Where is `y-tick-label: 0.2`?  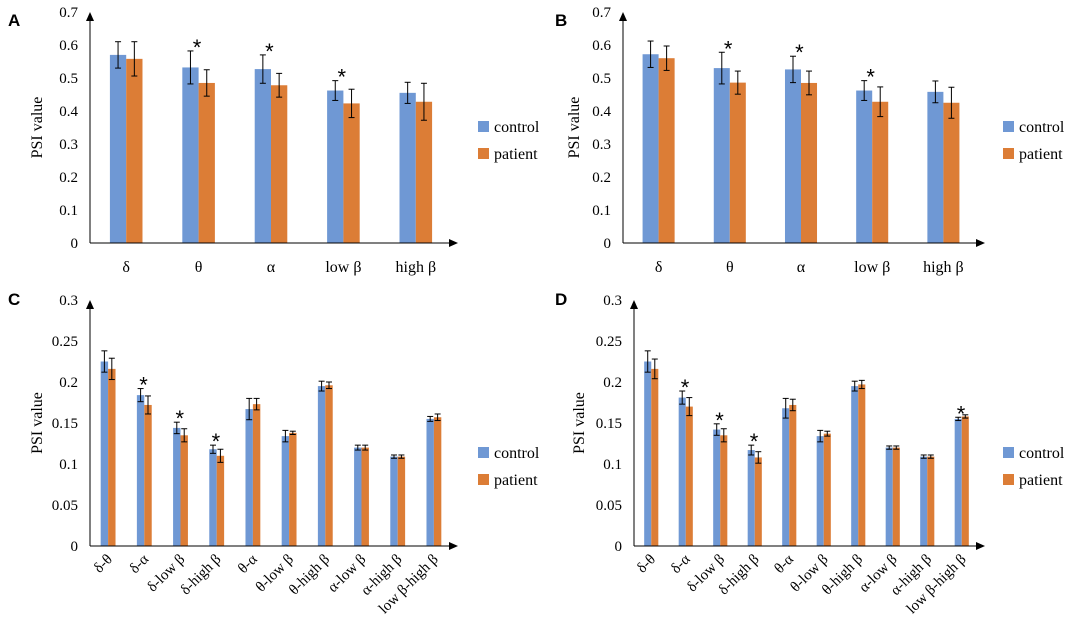 y-tick-label: 0.2 is located at coordinates (68, 383).